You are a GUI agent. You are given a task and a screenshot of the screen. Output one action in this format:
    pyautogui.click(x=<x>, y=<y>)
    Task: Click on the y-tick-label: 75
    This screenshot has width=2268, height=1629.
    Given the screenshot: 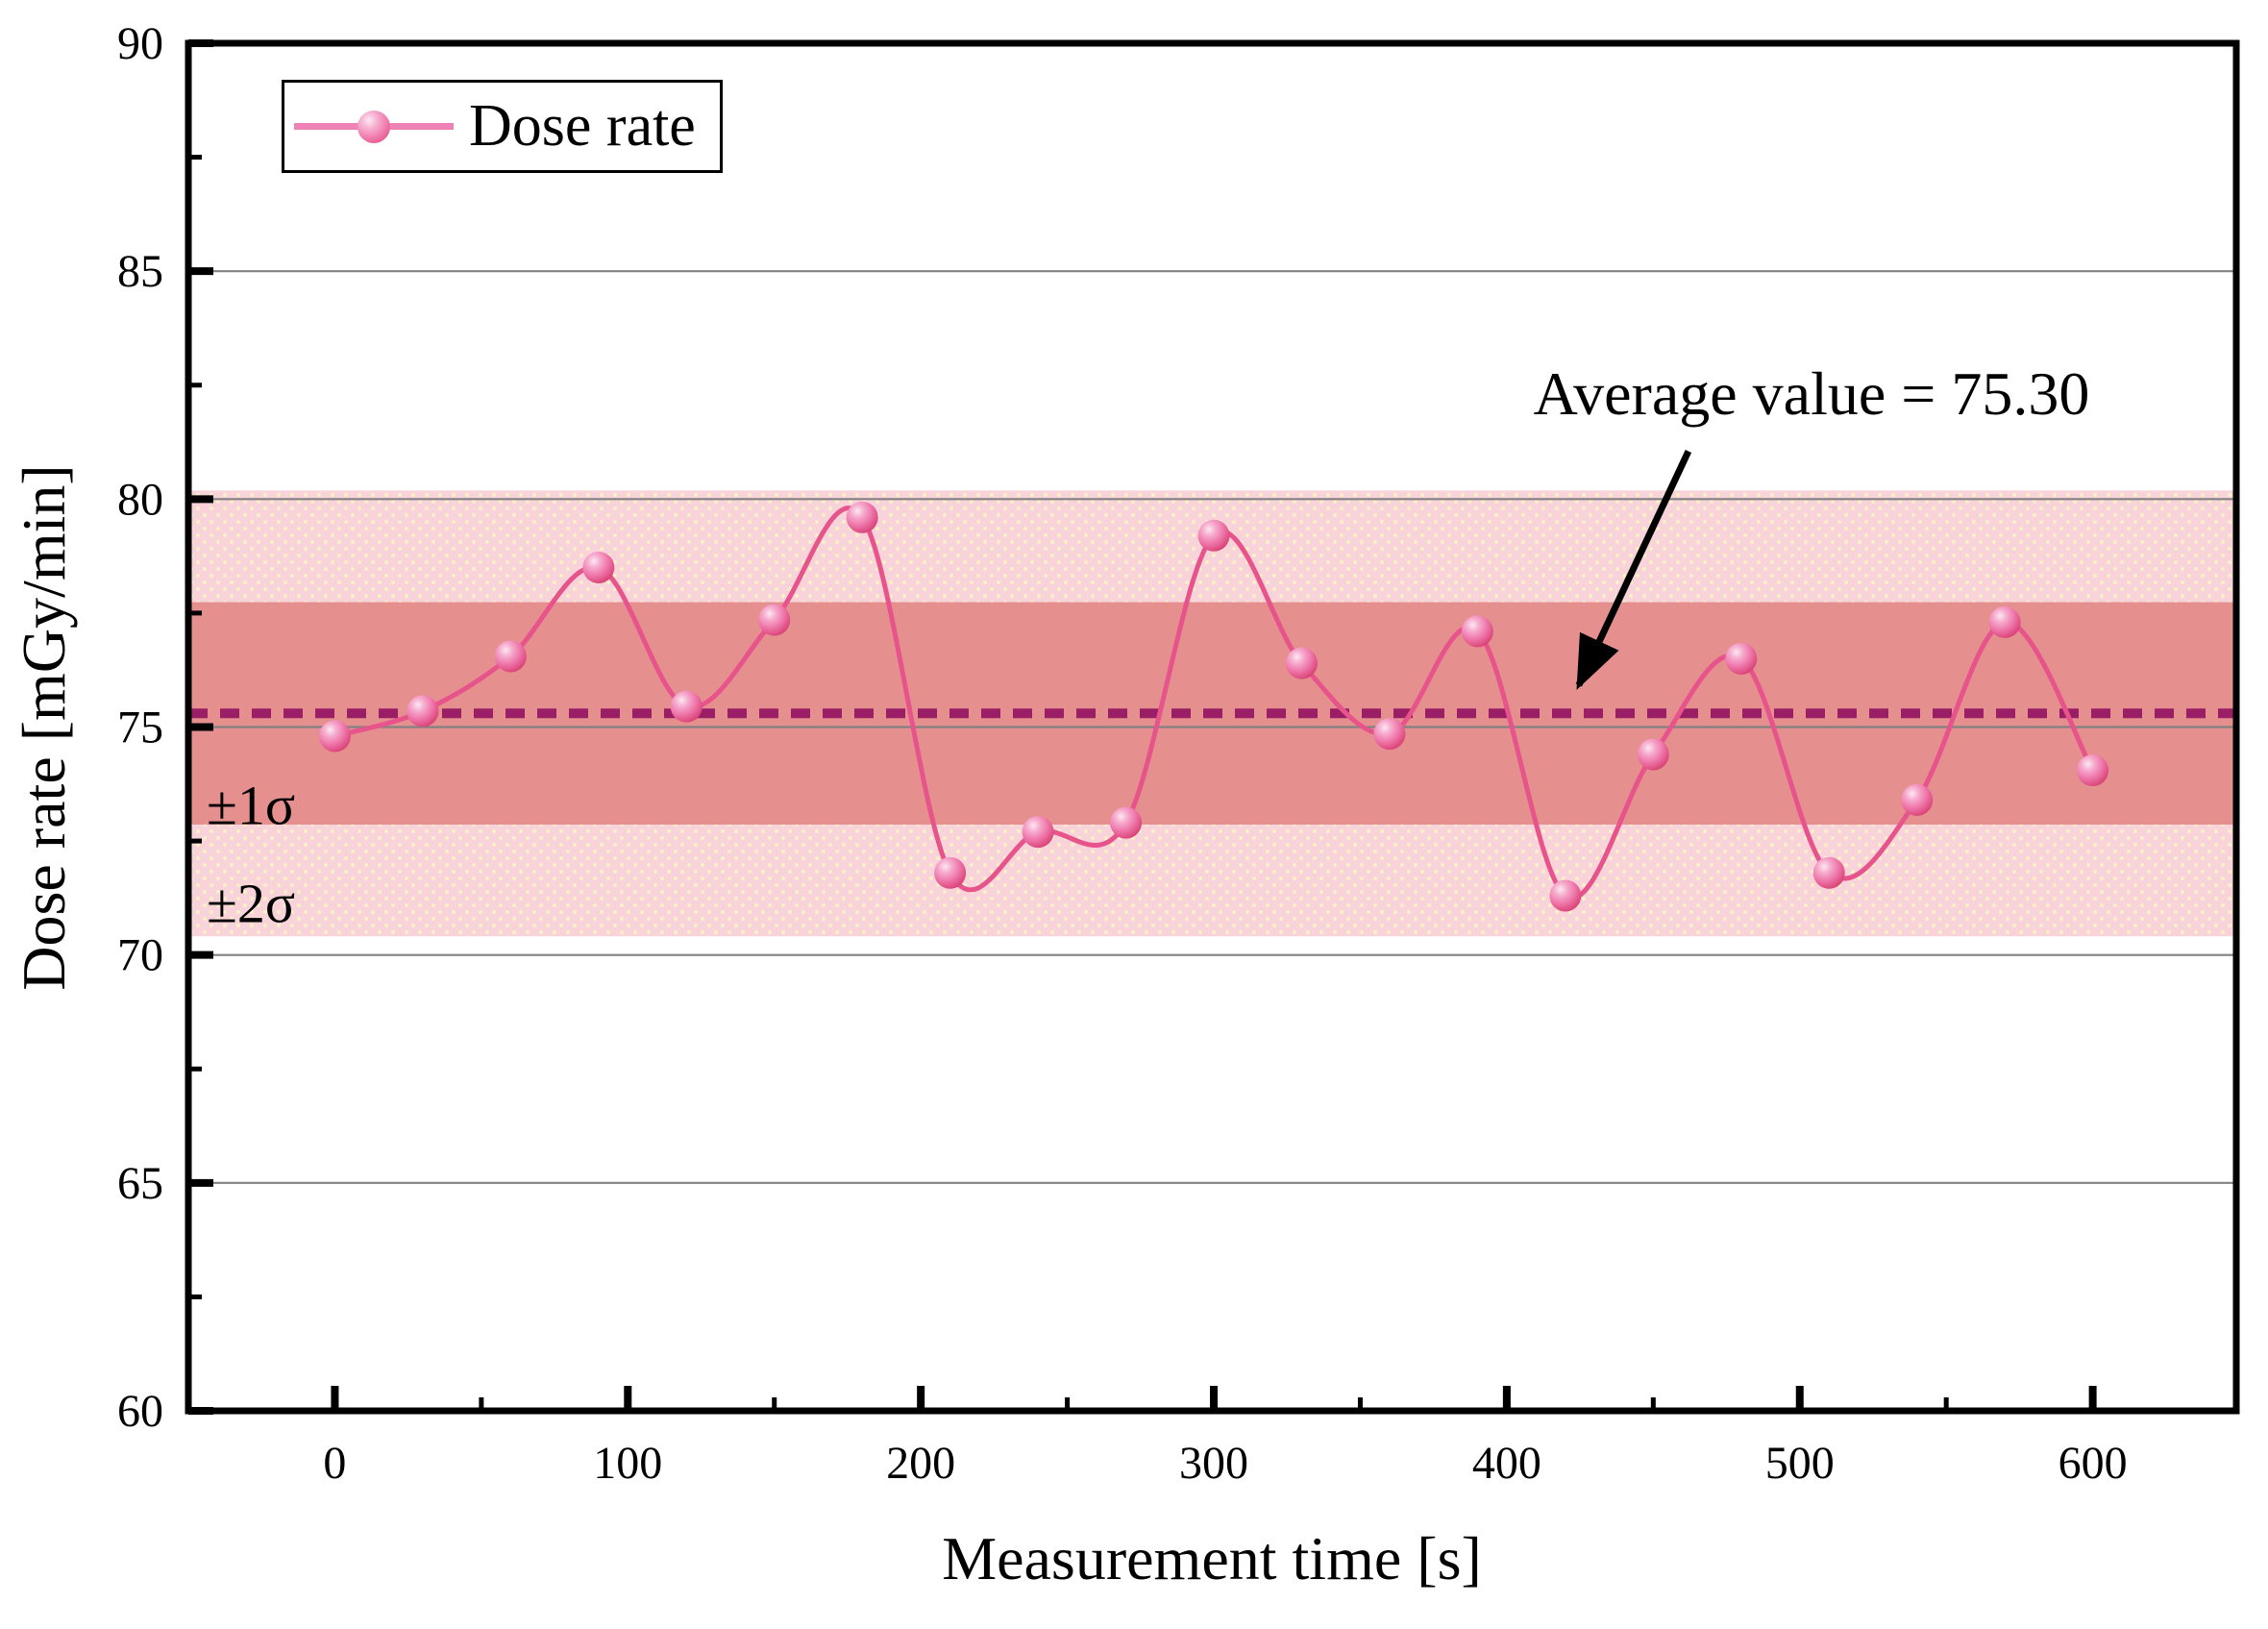 What is the action you would take?
    pyautogui.click(x=140, y=728)
    